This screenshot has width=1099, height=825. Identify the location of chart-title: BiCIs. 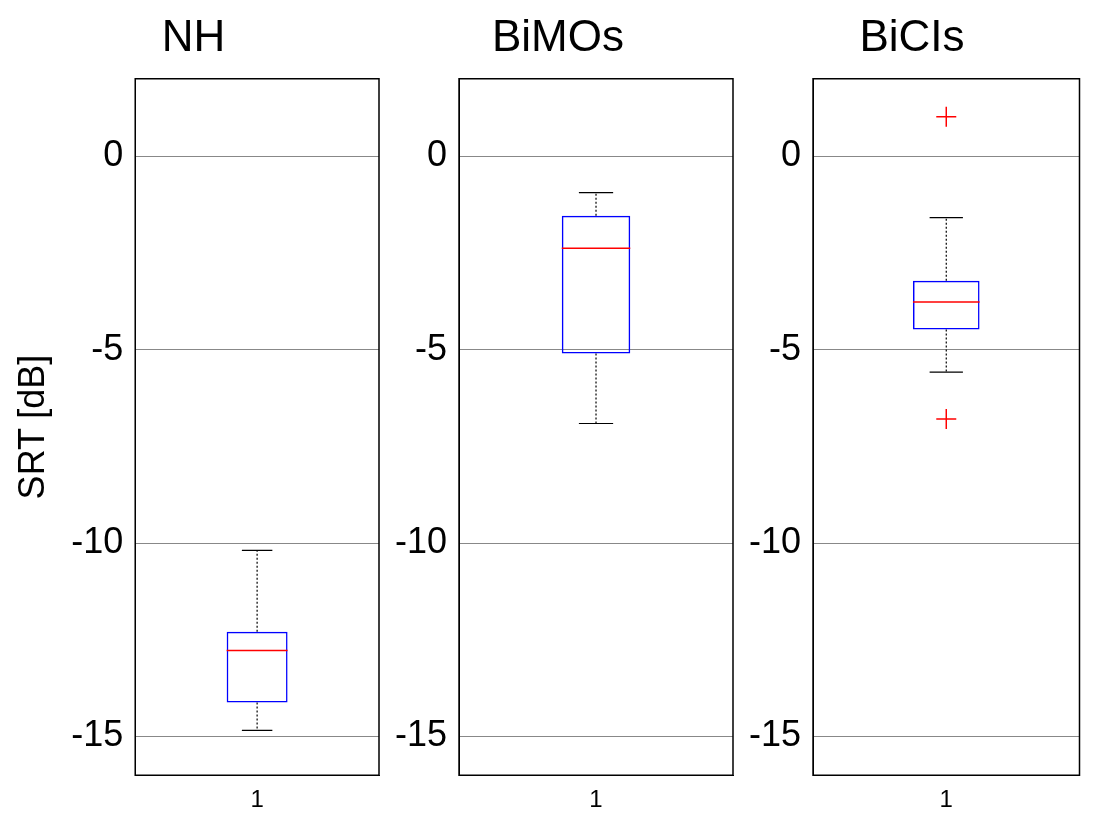
(912, 35).